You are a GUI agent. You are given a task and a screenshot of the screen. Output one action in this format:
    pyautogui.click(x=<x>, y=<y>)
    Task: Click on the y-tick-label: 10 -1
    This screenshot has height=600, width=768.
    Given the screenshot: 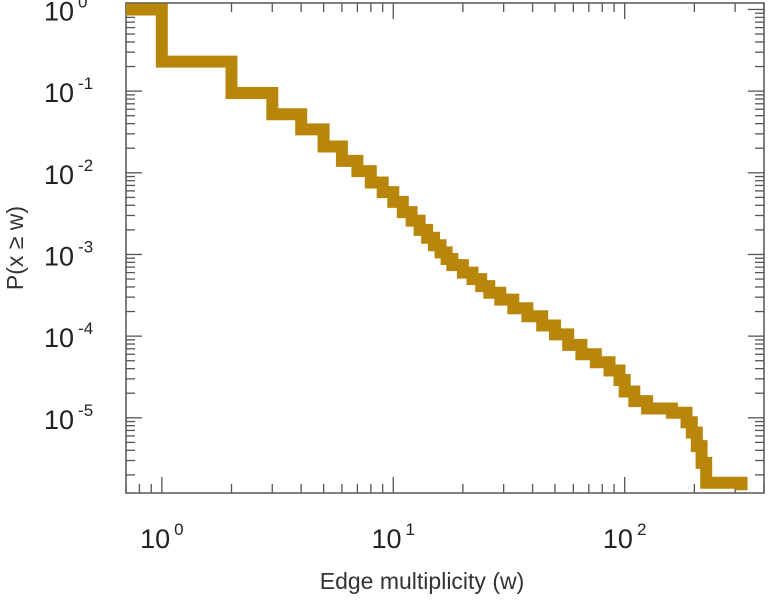 What is the action you would take?
    pyautogui.click(x=68, y=91)
    